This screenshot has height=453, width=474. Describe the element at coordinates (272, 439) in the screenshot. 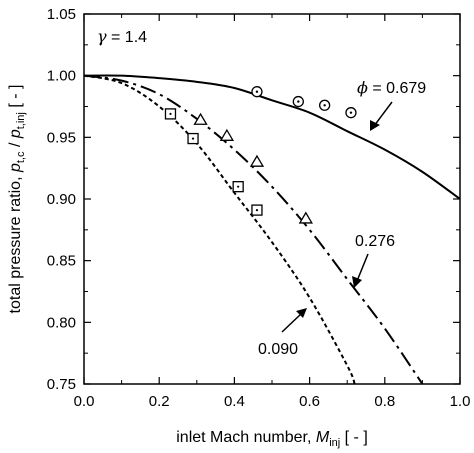

I see `x-axis-label: inlet Mach number, Minj [ - ]` at that location.